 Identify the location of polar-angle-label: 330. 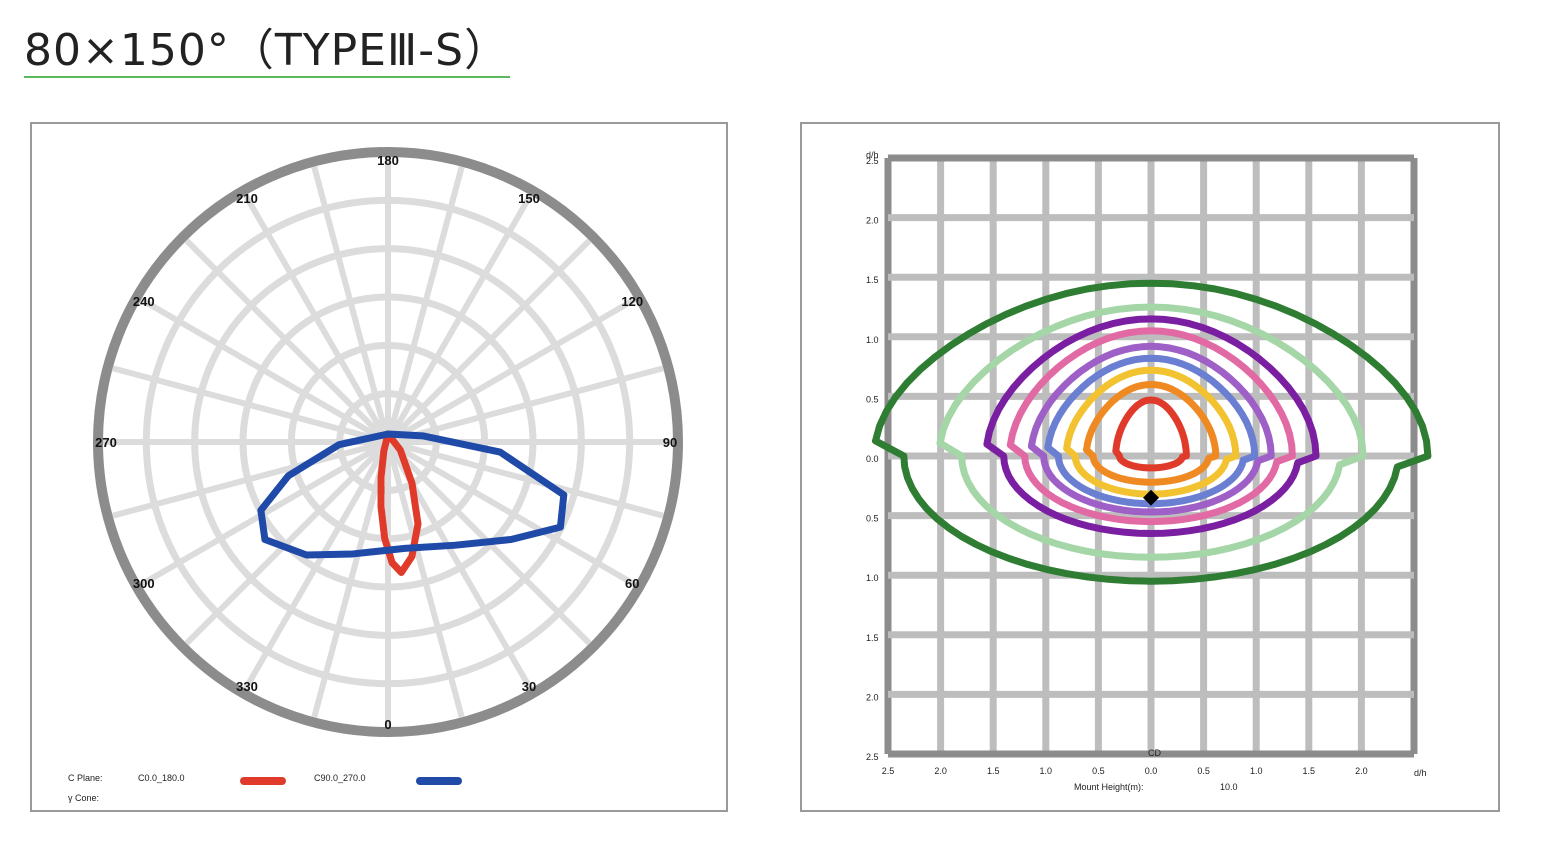
(247, 686).